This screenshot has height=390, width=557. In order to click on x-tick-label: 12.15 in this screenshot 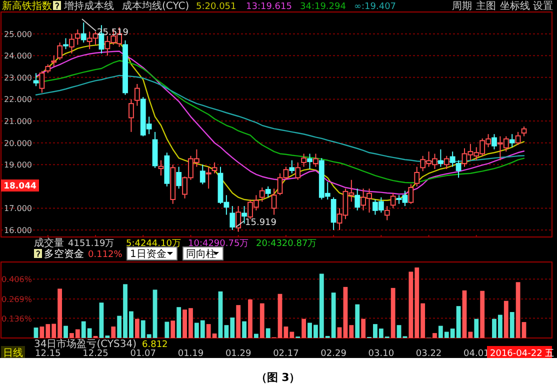, I will do `click(48, 354)`.